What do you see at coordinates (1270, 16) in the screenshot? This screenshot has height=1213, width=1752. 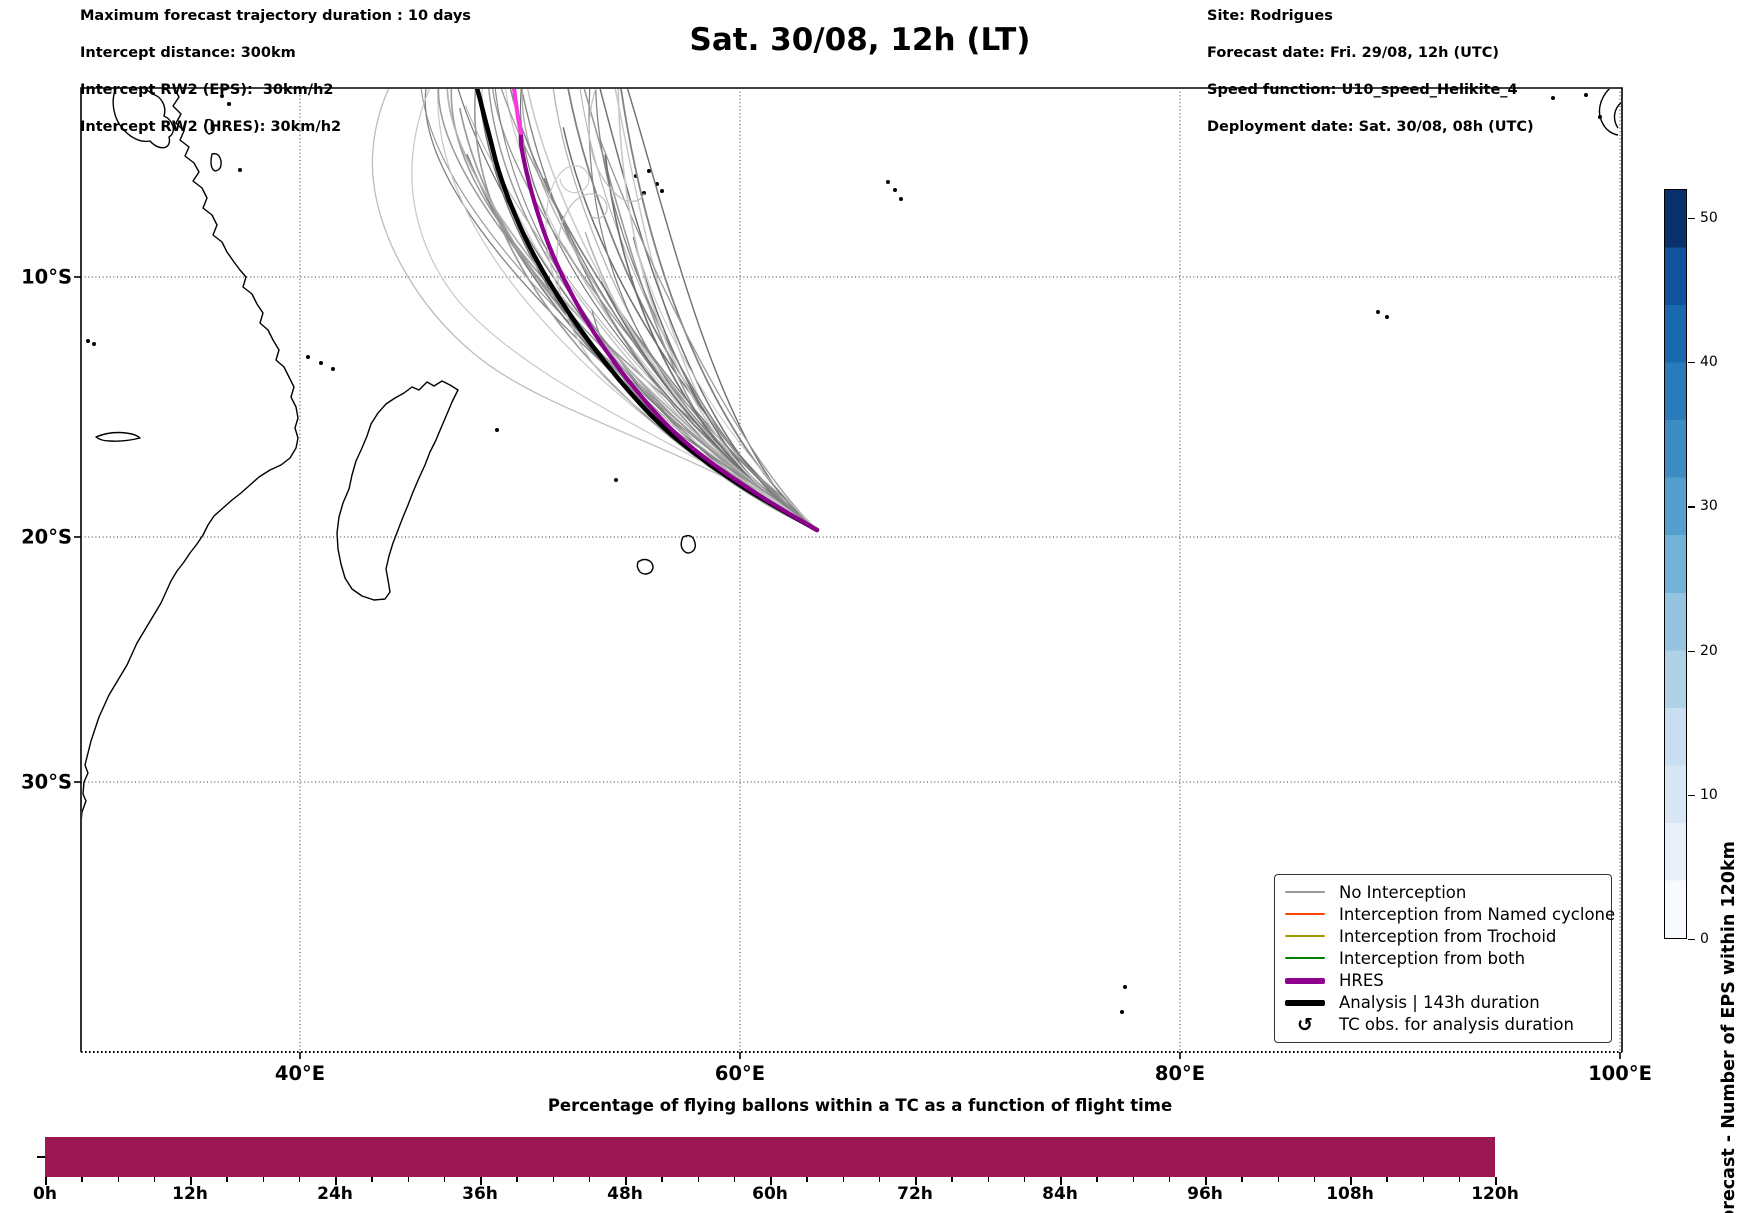 I see `site-line: Site: Rodrigues` at bounding box center [1270, 16].